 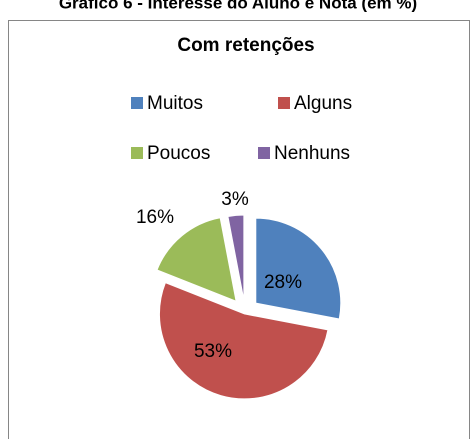 I want to click on legend-label: Muitos, so click(x=175, y=103).